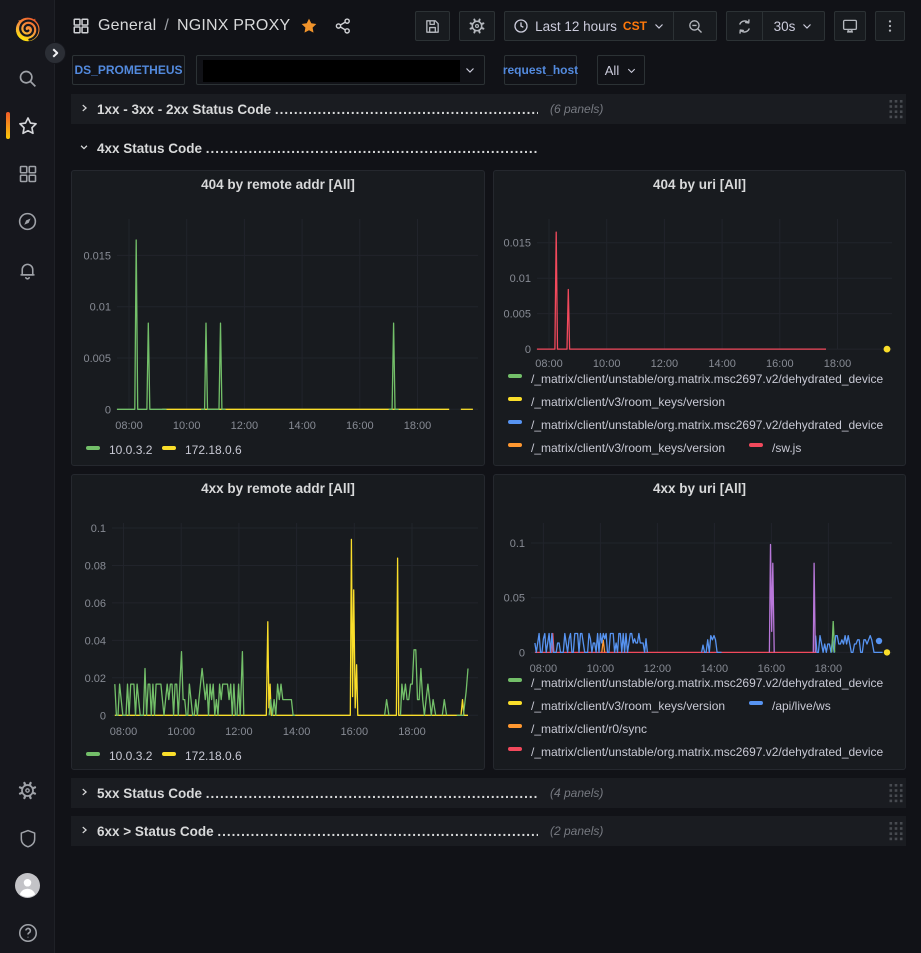  Describe the element at coordinates (95, 604) in the screenshot. I see `svg-text: 0.06` at that location.